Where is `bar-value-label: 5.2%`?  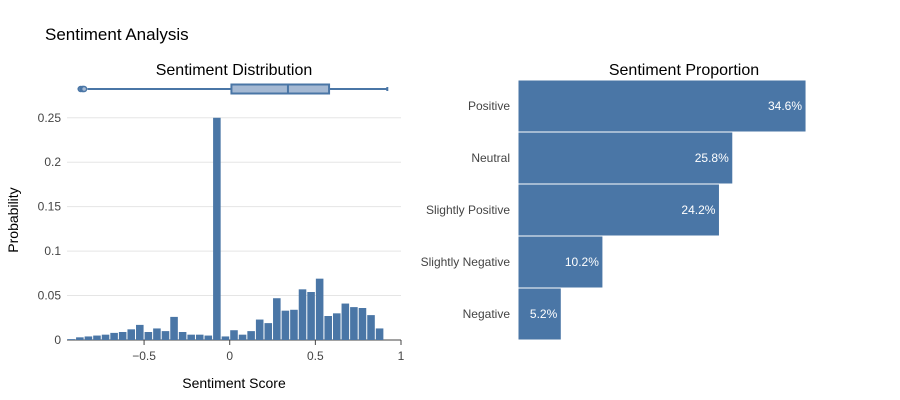 bar-value-label: 5.2% is located at coordinates (544, 314).